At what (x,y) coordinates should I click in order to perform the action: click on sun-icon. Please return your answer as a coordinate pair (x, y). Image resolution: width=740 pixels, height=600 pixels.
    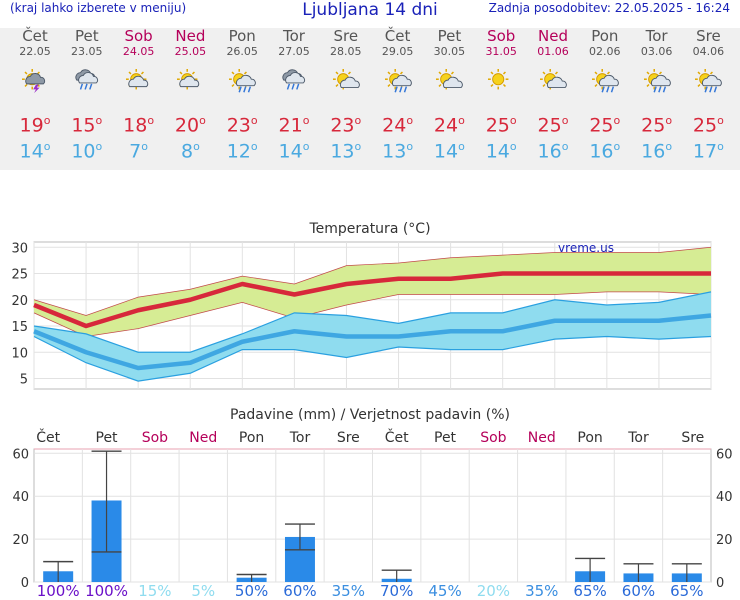
    Looking at the image, I should click on (501, 82).